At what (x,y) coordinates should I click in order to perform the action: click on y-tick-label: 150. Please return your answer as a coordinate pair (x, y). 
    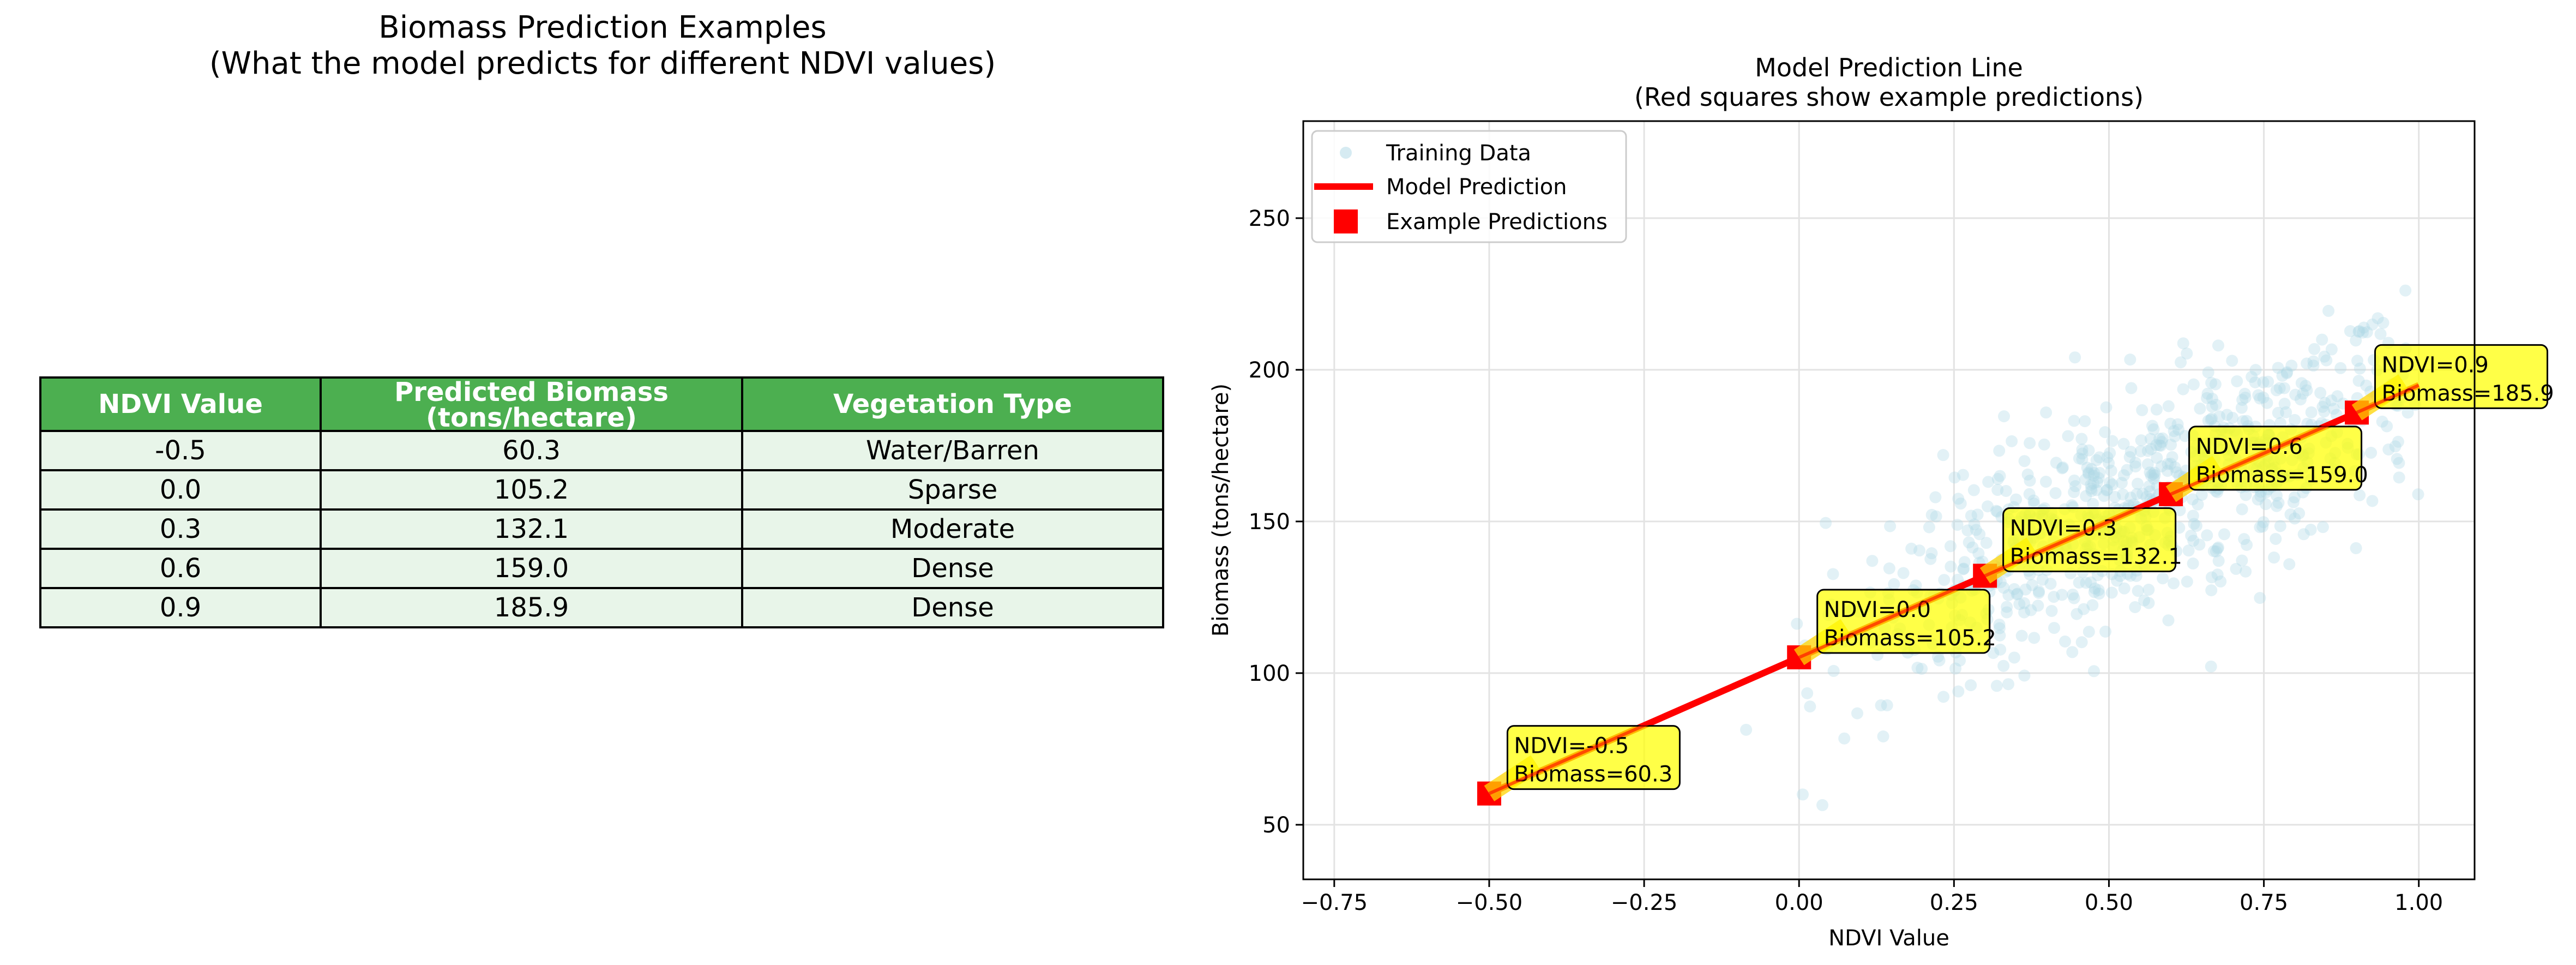
    Looking at the image, I should click on (1269, 522).